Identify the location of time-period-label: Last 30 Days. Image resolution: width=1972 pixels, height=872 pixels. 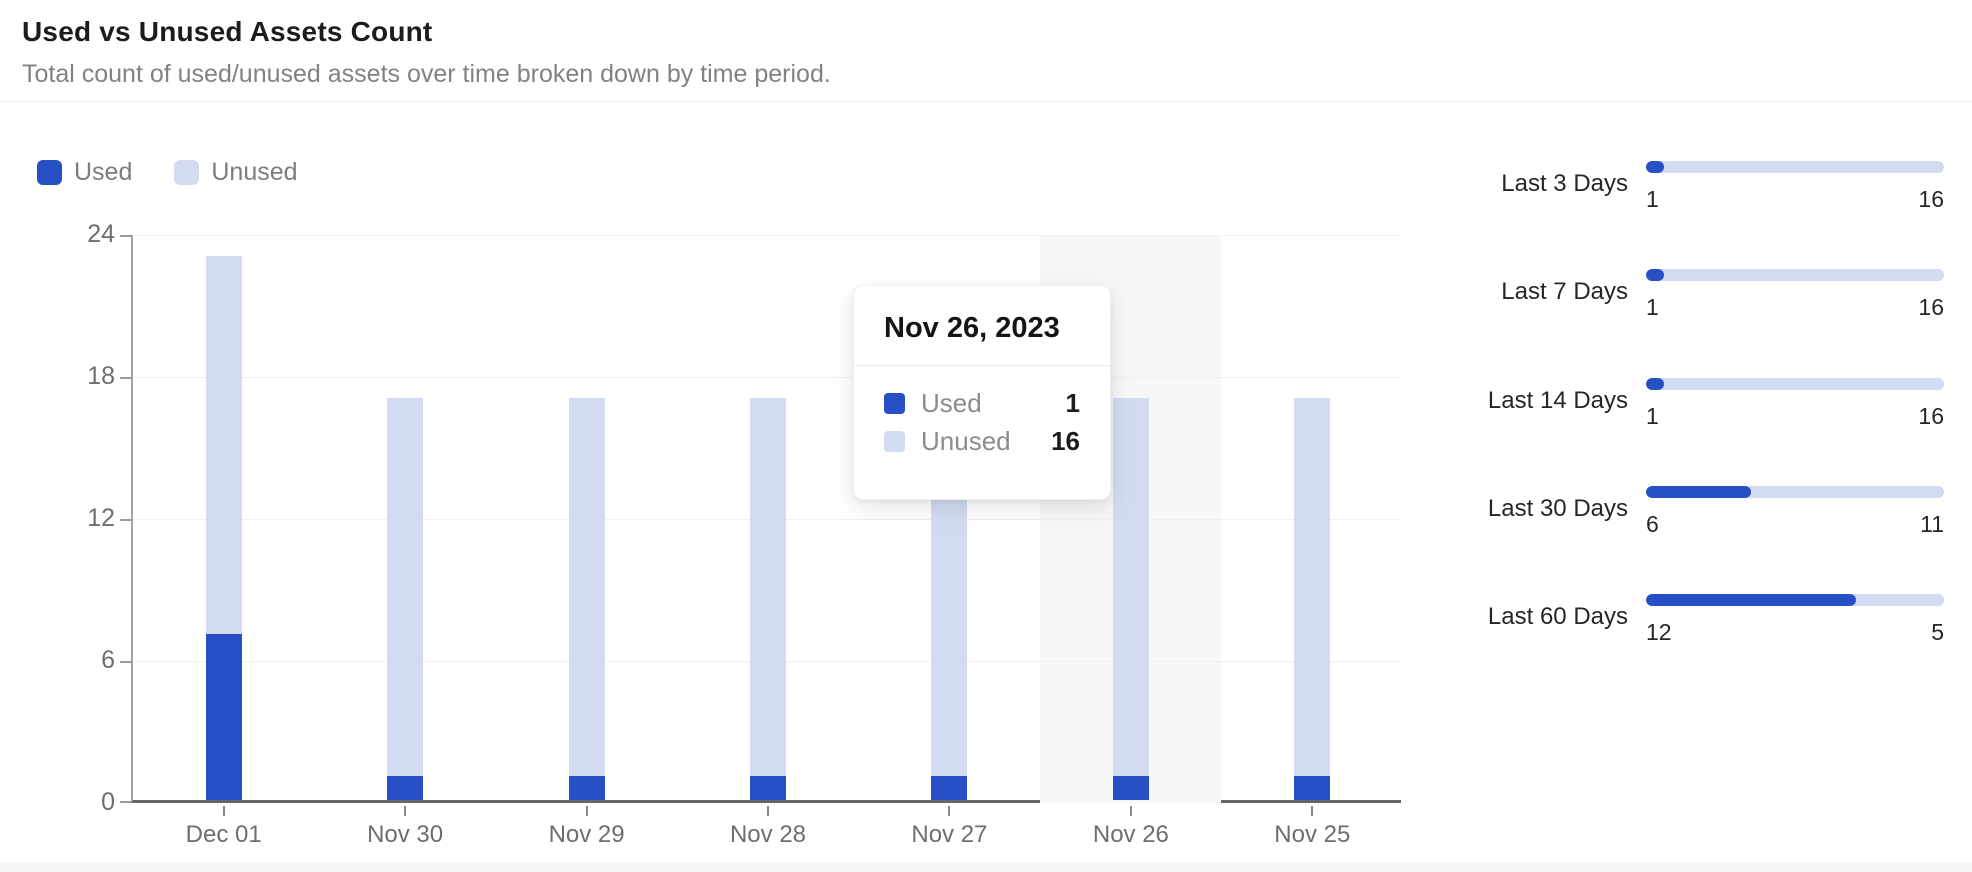
(1557, 508).